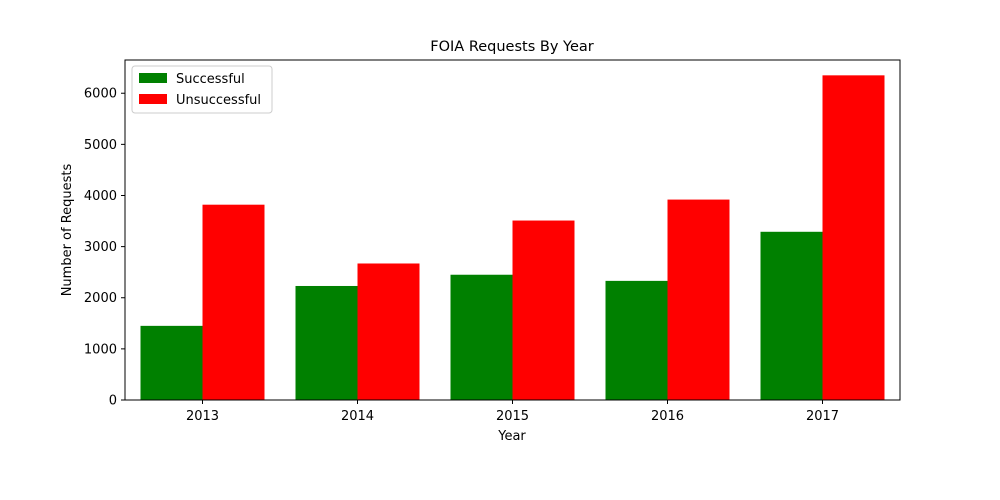  I want to click on bar-successful-2014, so click(326, 342).